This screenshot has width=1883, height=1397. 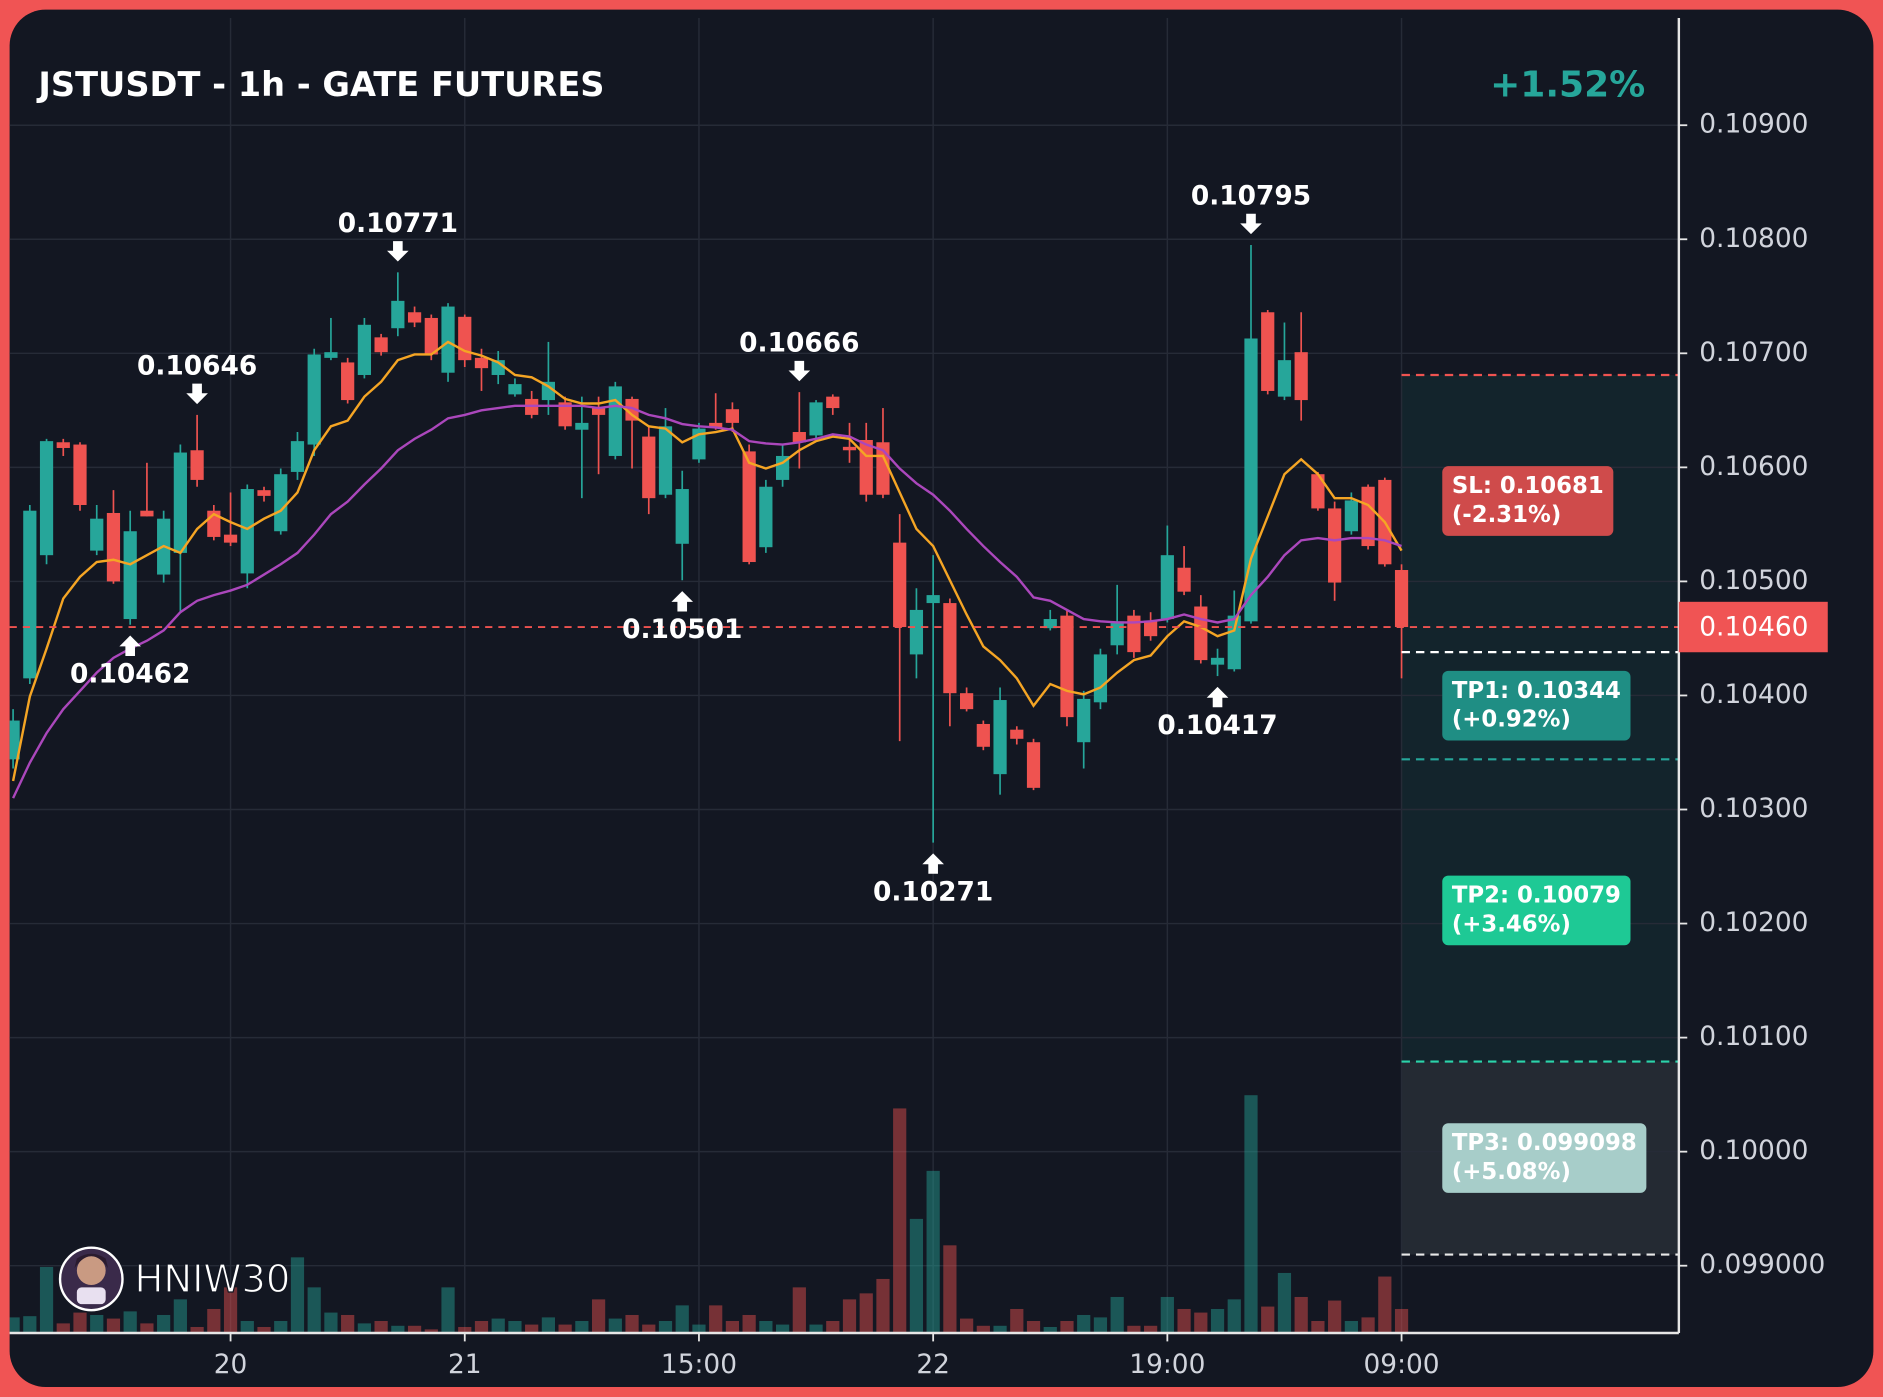 What do you see at coordinates (1251, 195) in the screenshot?
I see `high-label: 0.10795` at bounding box center [1251, 195].